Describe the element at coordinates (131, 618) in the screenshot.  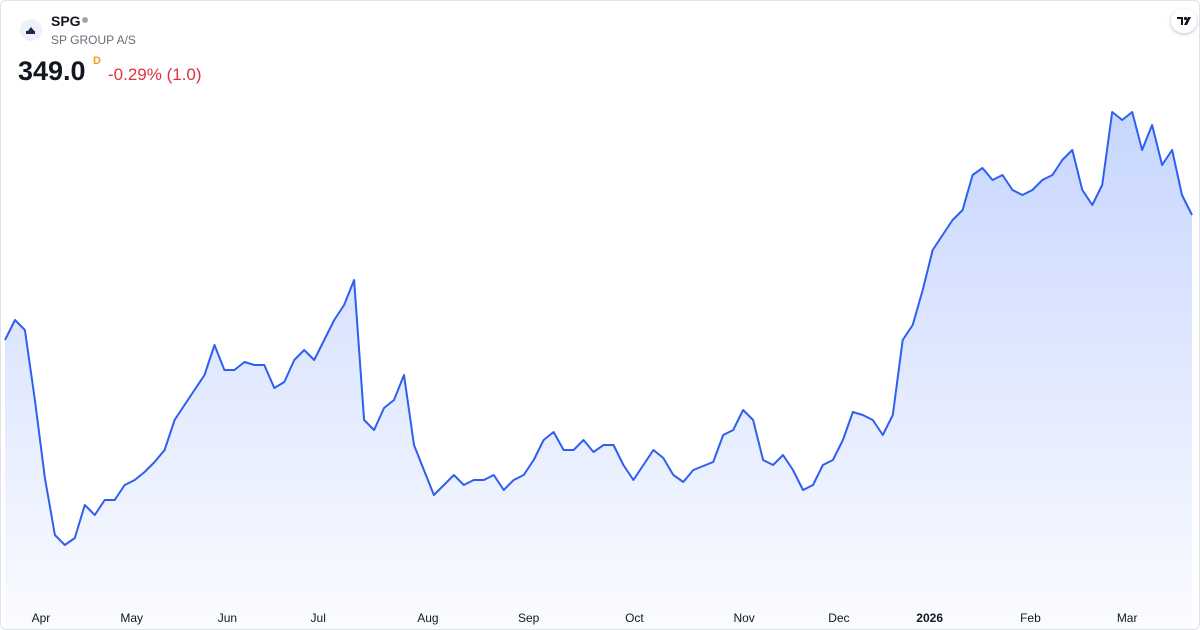
I see `x-tick-label: May` at that location.